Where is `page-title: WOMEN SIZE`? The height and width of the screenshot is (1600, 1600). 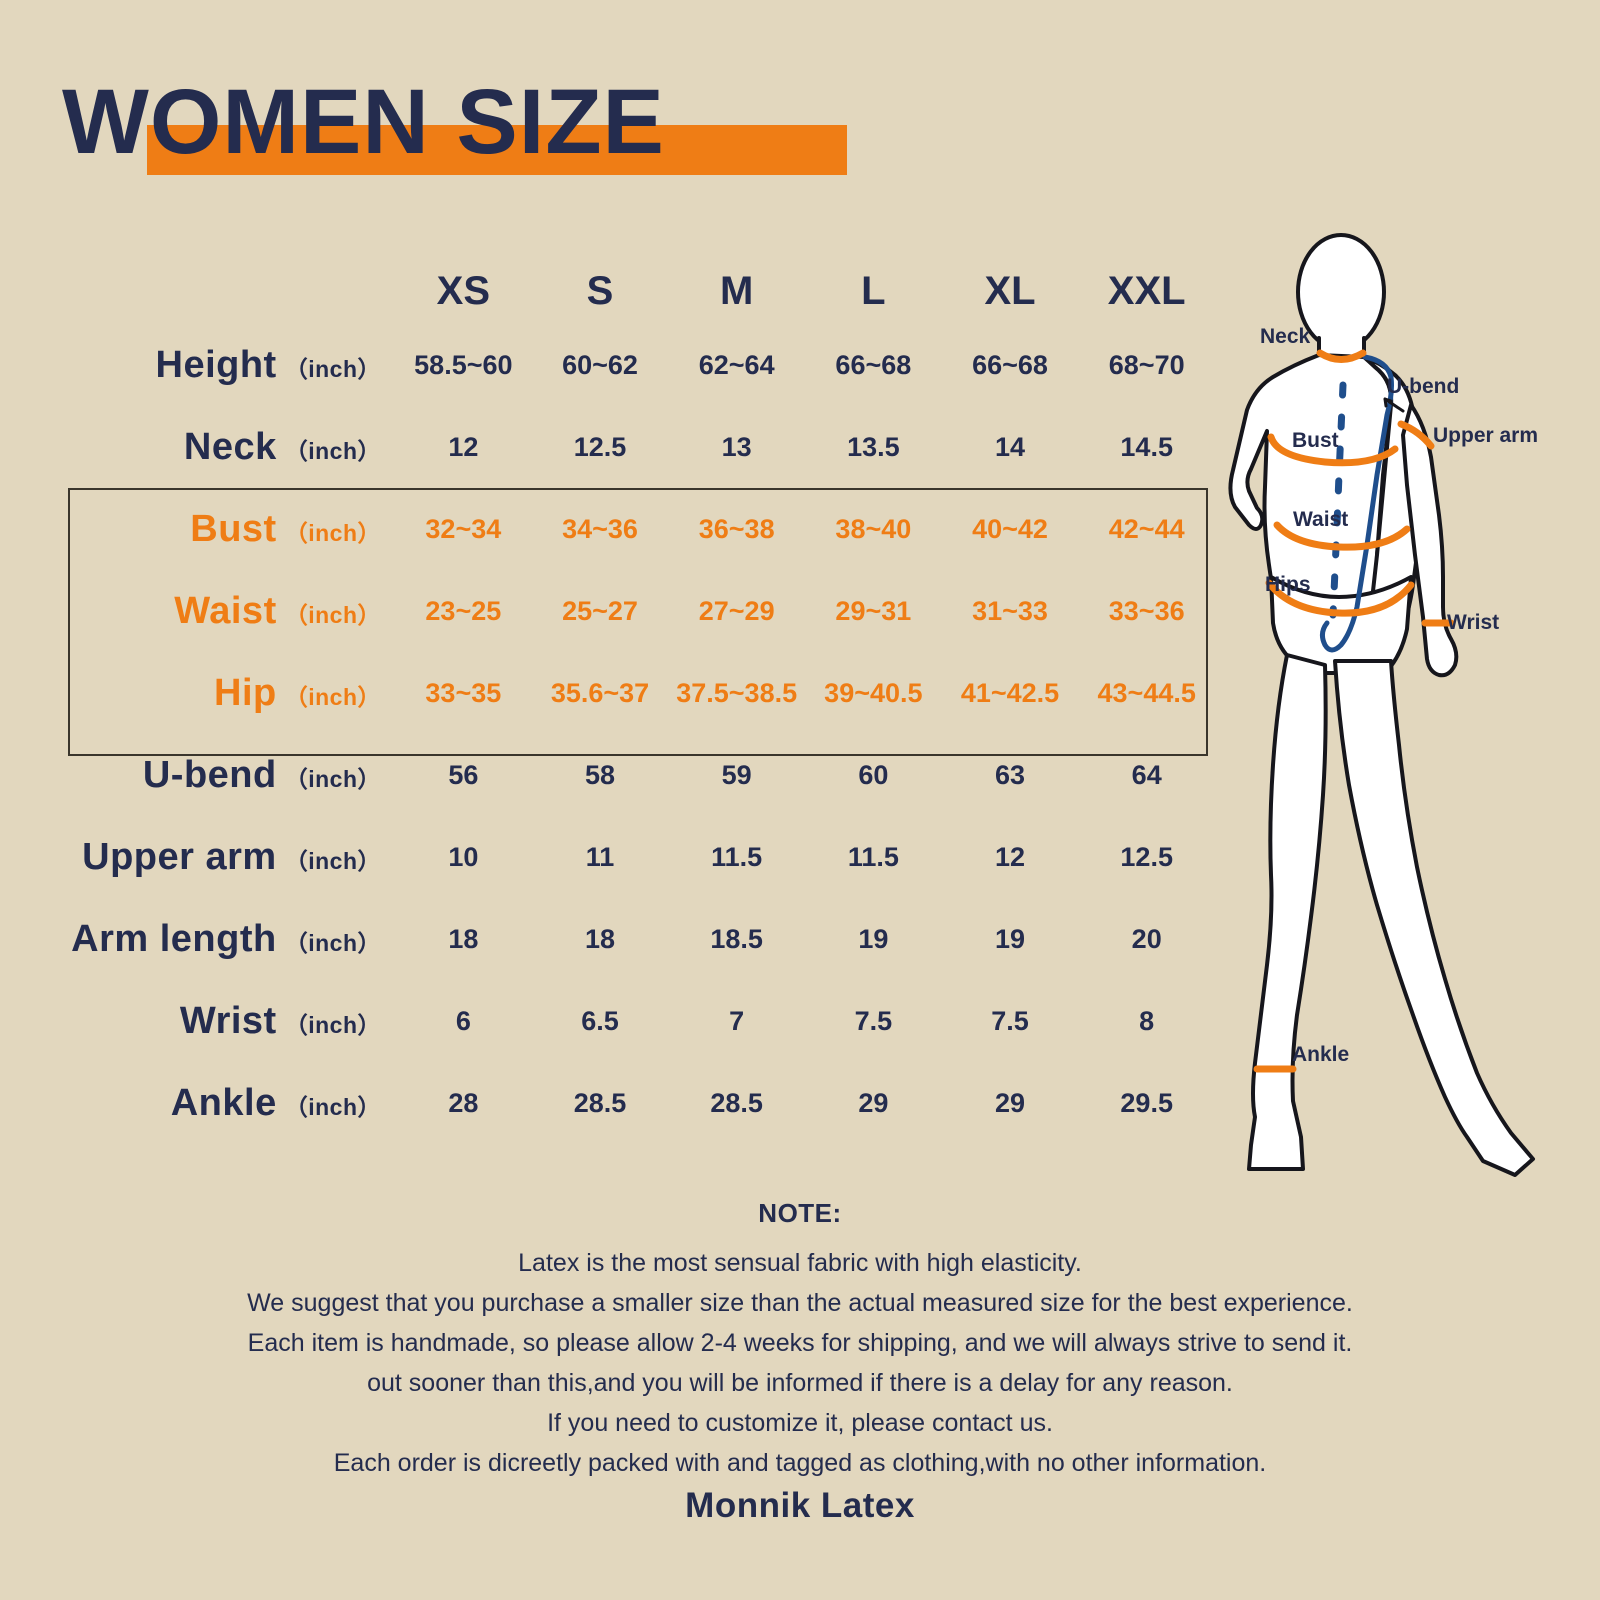
page-title: WOMEN SIZE is located at coordinates (454, 125).